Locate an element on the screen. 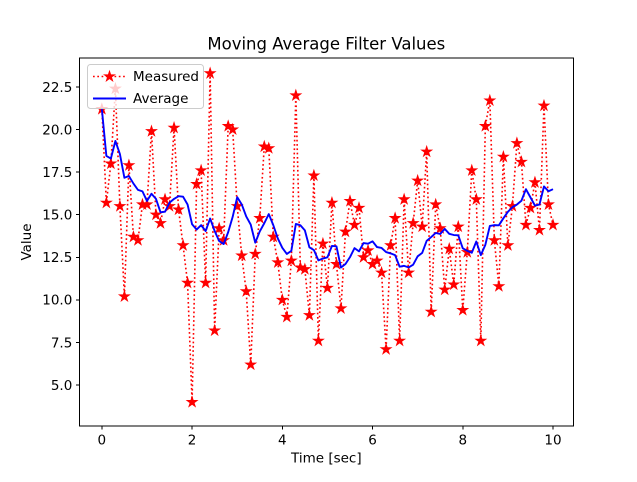  legend-average-label: Average is located at coordinates (160, 99).